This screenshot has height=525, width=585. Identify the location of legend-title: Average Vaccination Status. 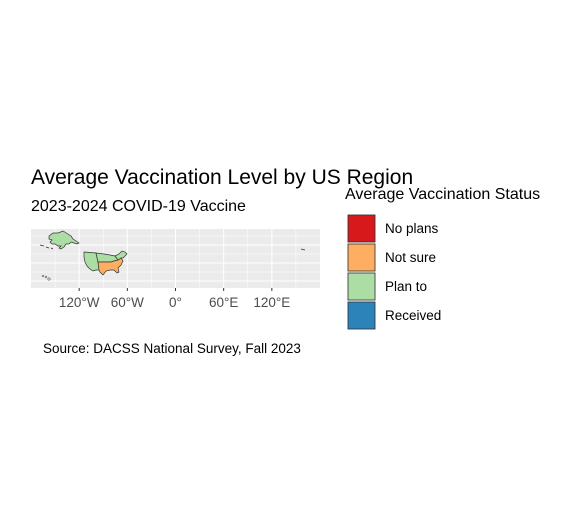
(443, 194).